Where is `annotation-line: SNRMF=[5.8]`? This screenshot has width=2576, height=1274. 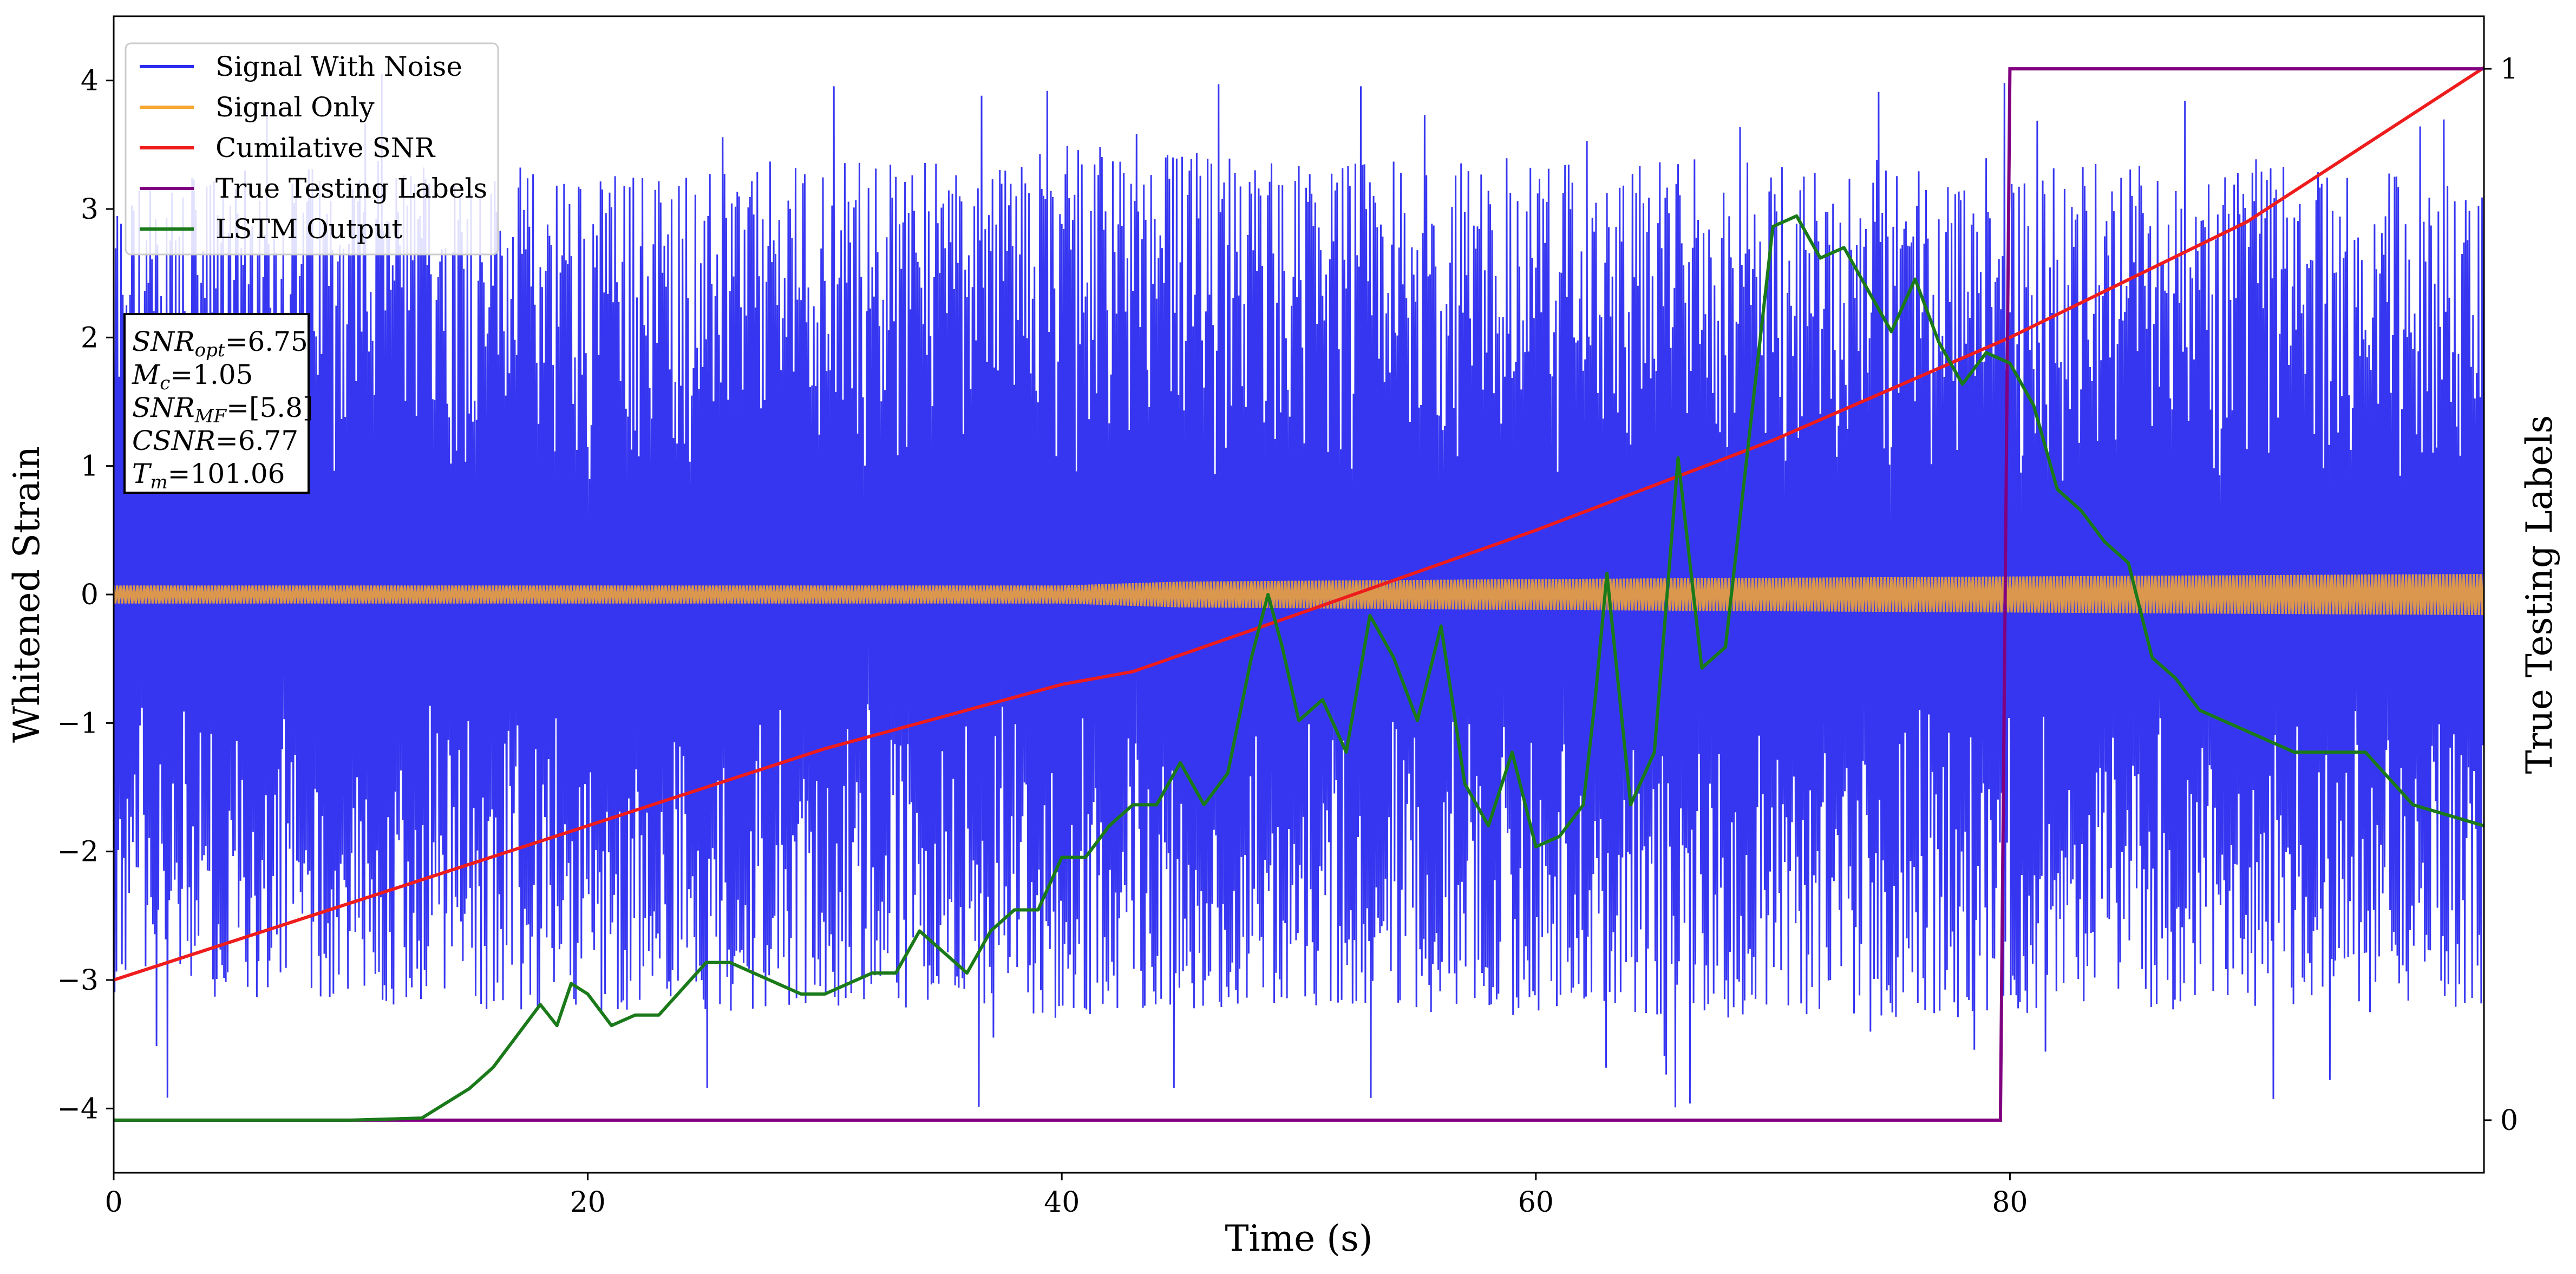 annotation-line: SNRMF=[5.8] is located at coordinates (223, 409).